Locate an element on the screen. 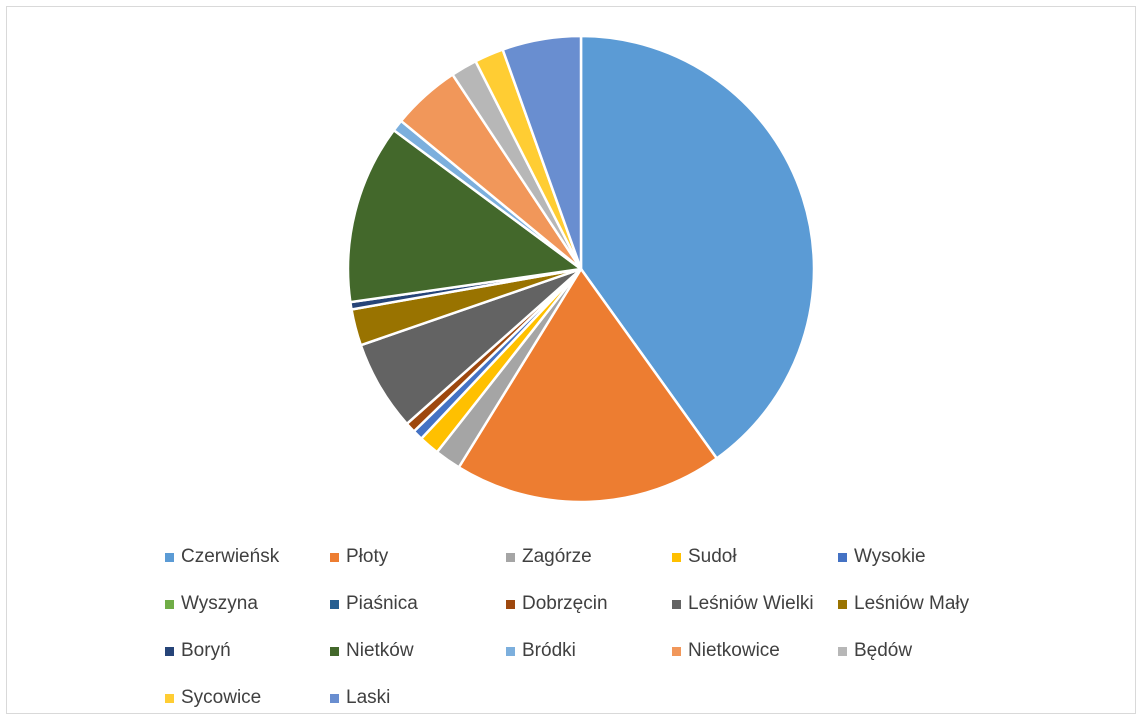 Image resolution: width=1142 pixels, height=720 pixels. legend-item: Zagórze is located at coordinates (549, 557).